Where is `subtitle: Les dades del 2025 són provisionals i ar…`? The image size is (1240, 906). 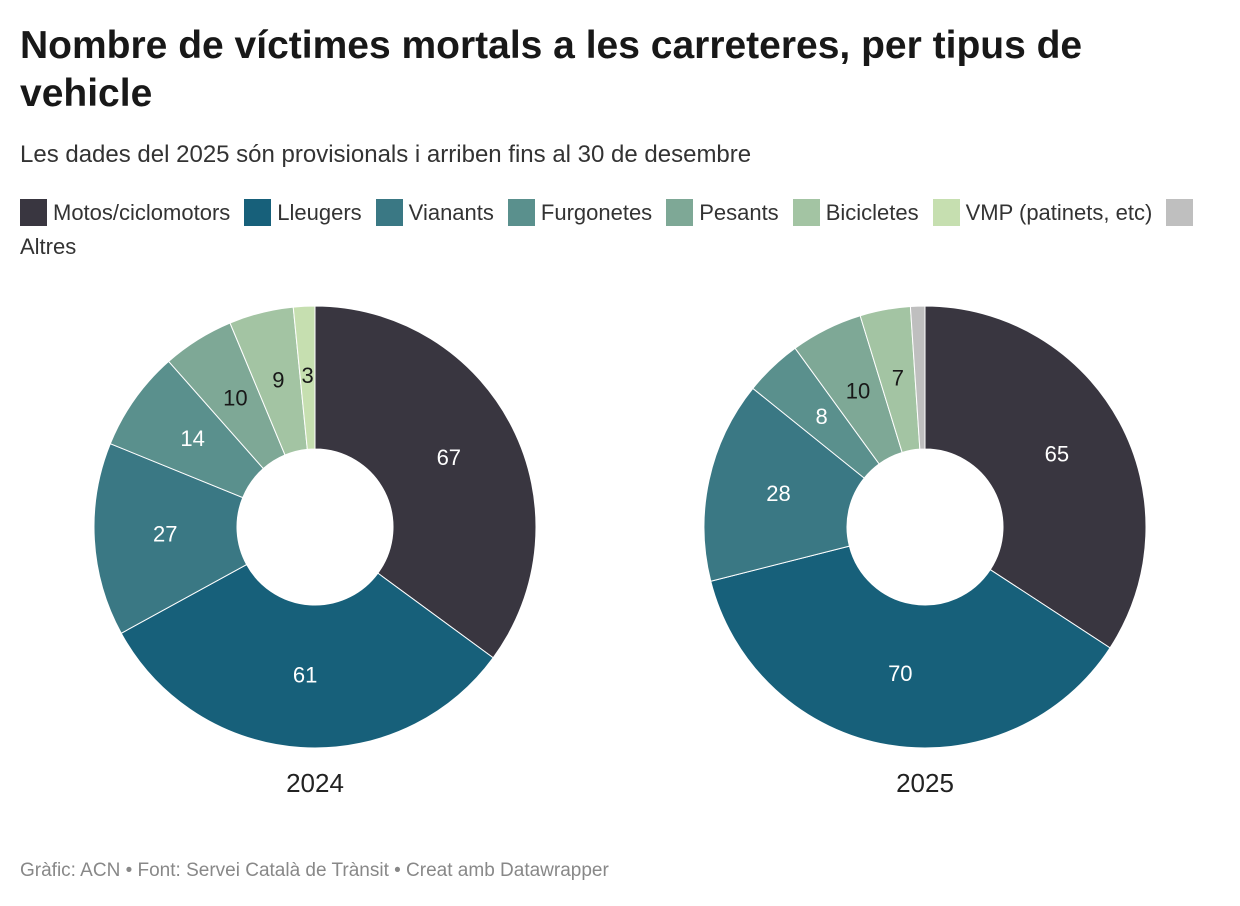
subtitle: Les dades del 2025 són provisionals i ar… is located at coordinates (386, 154).